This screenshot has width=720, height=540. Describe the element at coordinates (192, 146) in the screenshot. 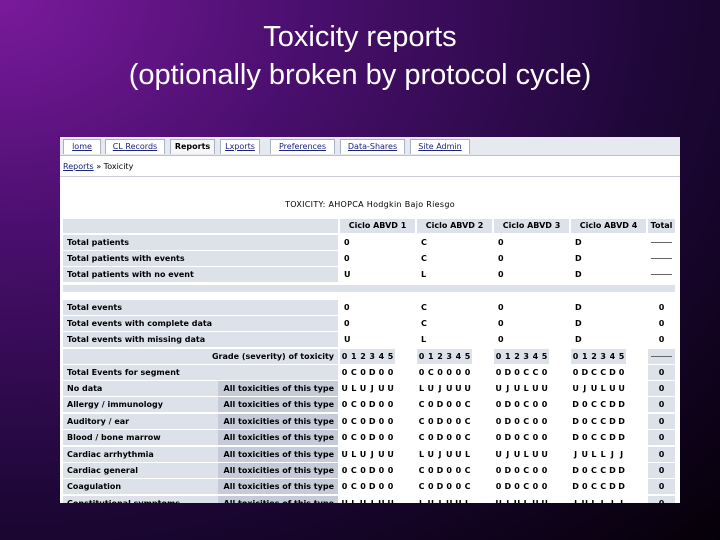

I see `tab-reports: Reports` at that location.